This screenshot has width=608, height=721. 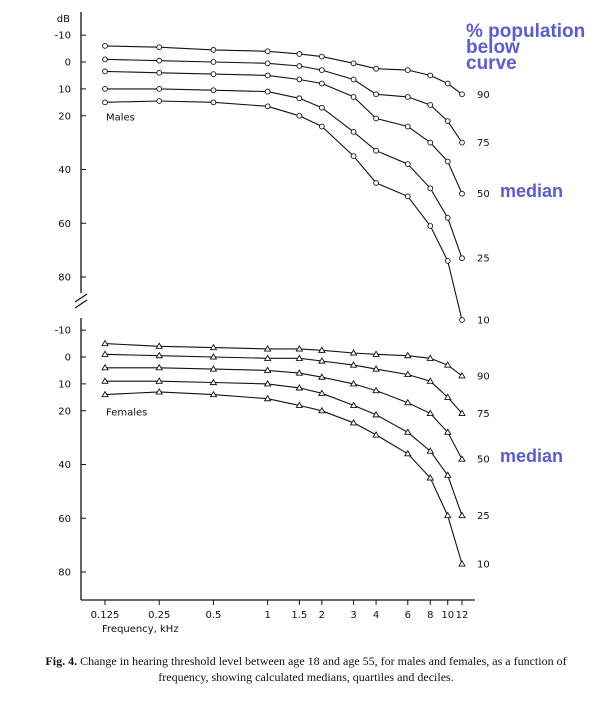 I want to click on females-percentile-label-25: 25, so click(x=483, y=516).